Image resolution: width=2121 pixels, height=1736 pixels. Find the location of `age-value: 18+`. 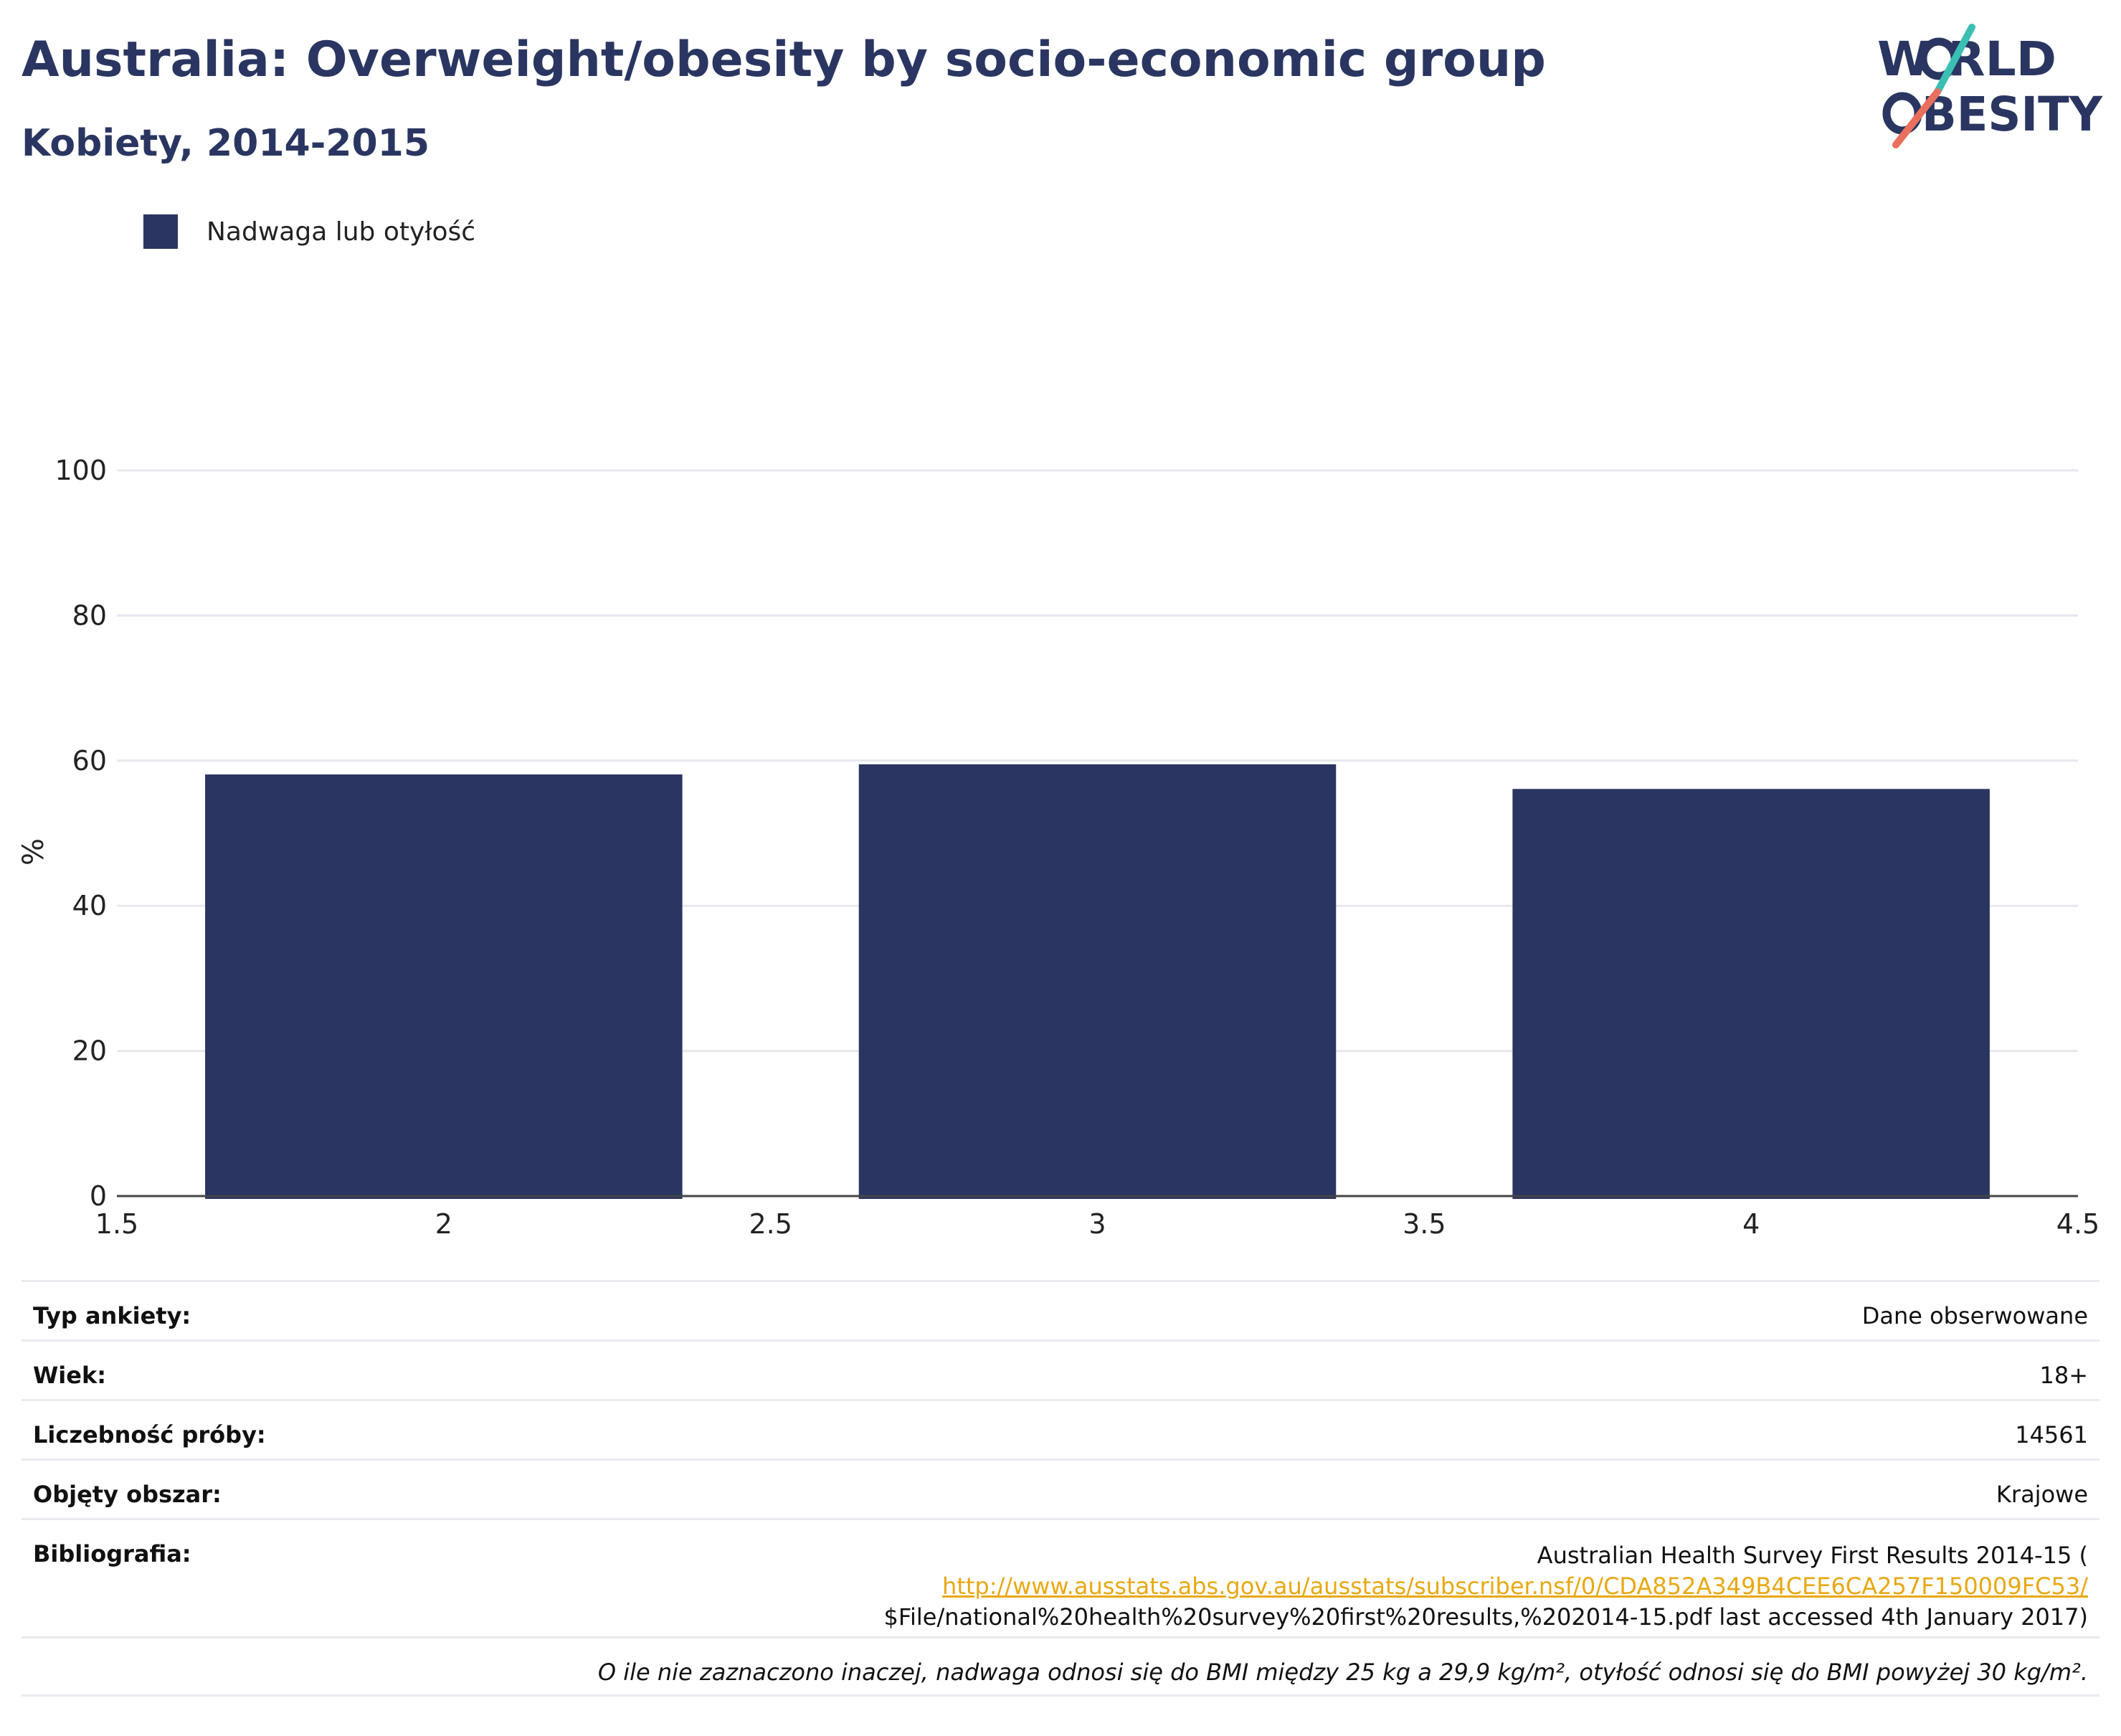

age-value: 18+ is located at coordinates (2063, 1376).